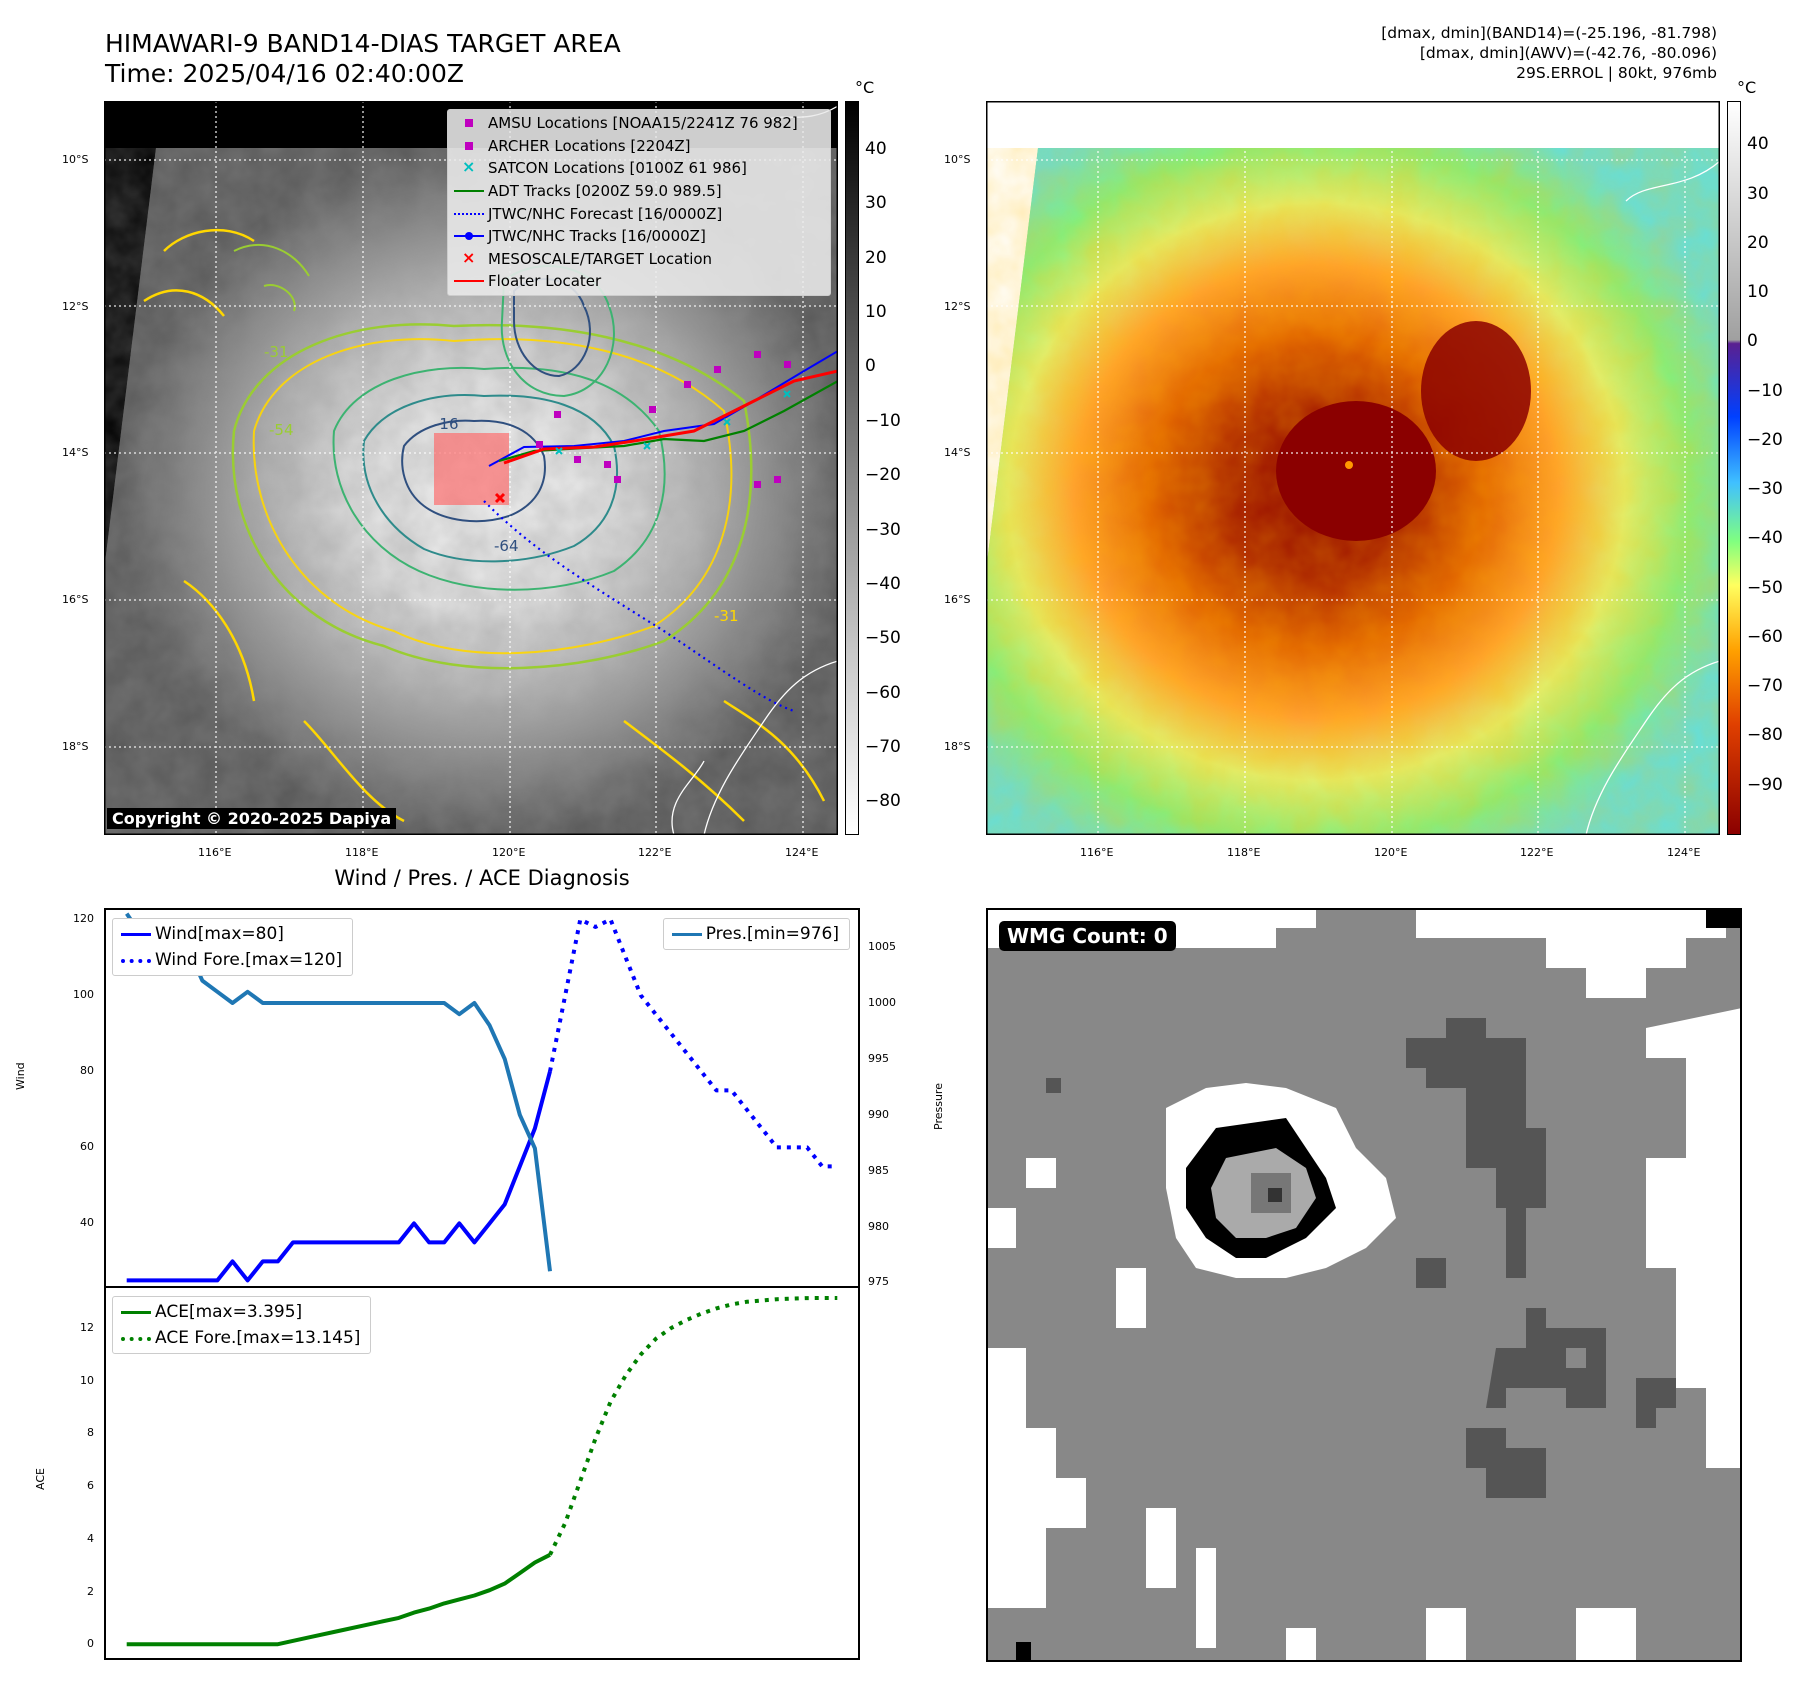 This screenshot has width=1797, height=1690. Describe the element at coordinates (83, 919) in the screenshot. I see `y-tick-label: 120` at that location.